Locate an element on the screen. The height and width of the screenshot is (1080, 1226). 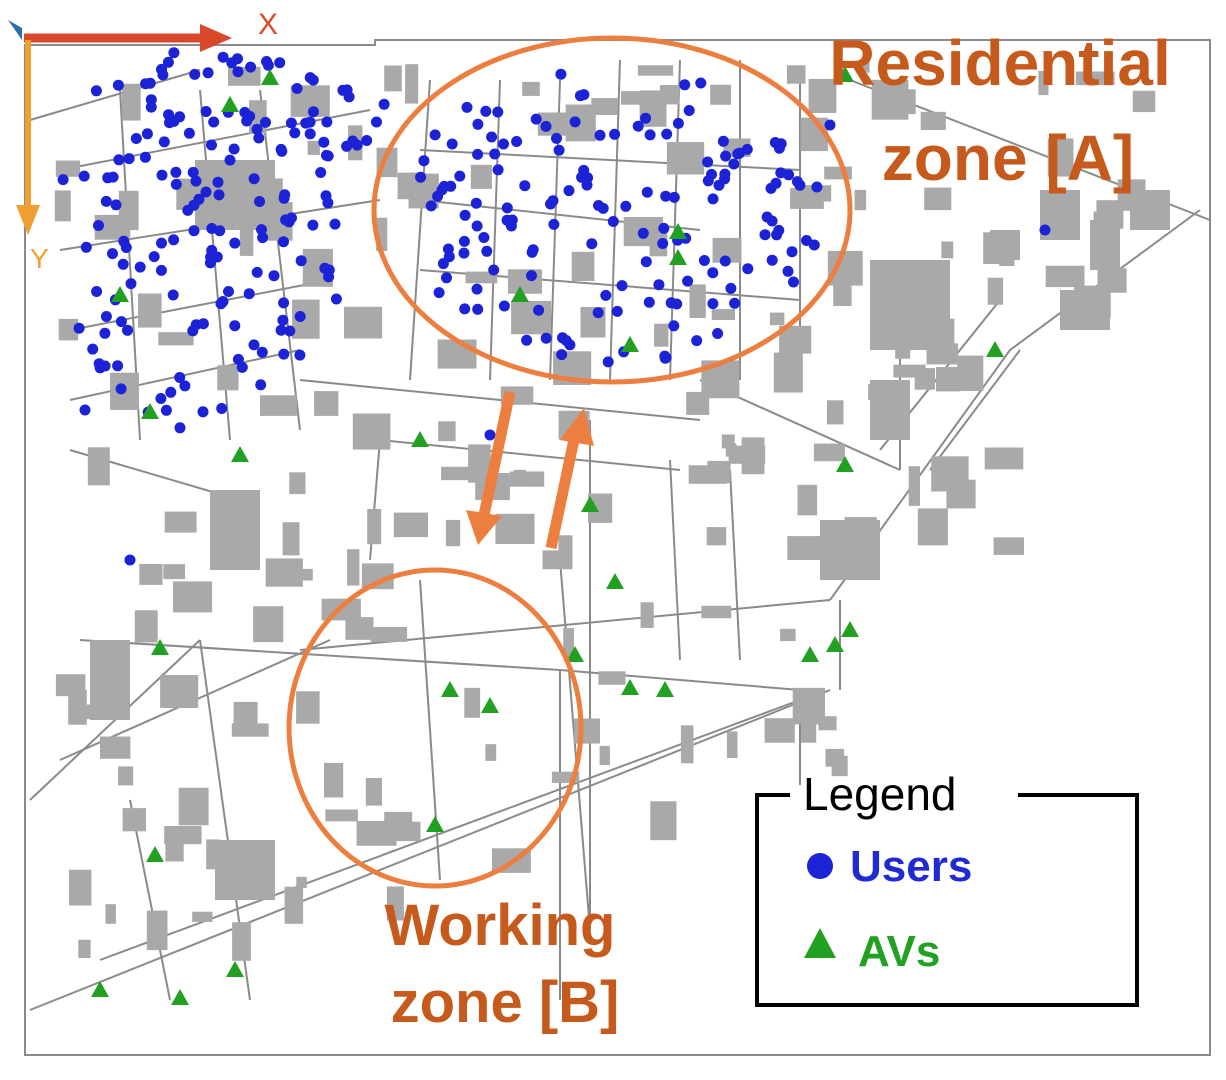
legend-users-label: Users is located at coordinates (911, 866).